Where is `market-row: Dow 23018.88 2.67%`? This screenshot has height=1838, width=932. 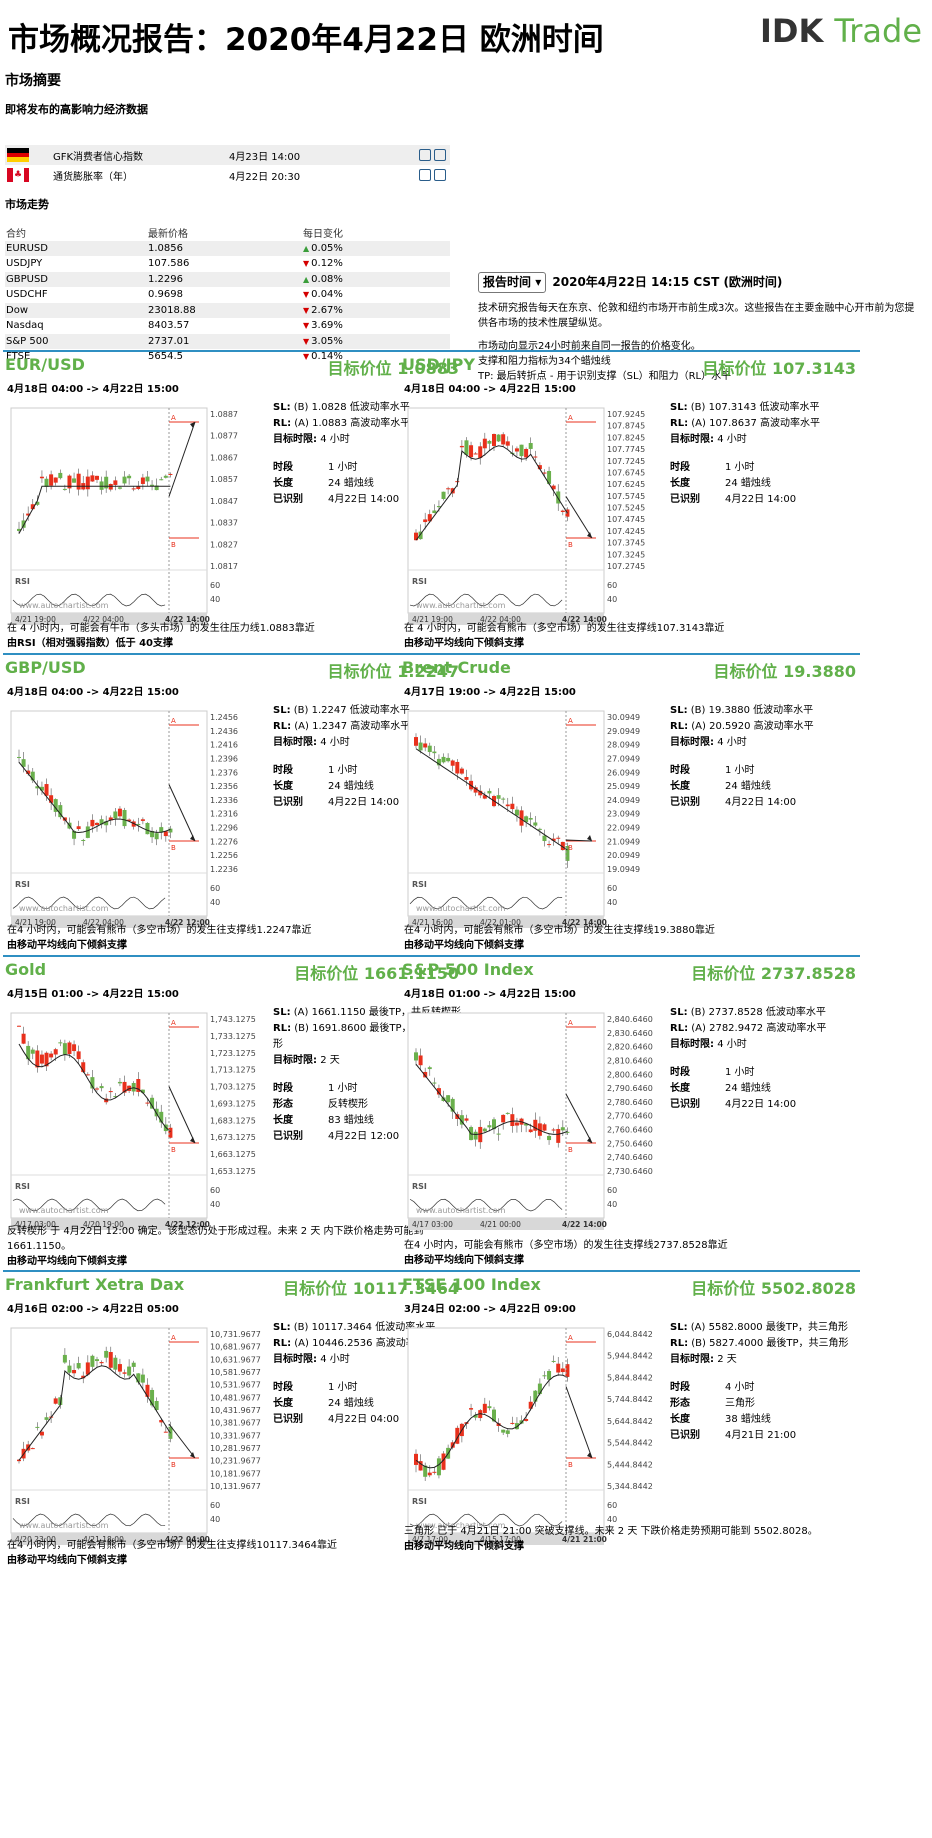
market-row: Dow 23018.88 2.67% is located at coordinates (227, 310).